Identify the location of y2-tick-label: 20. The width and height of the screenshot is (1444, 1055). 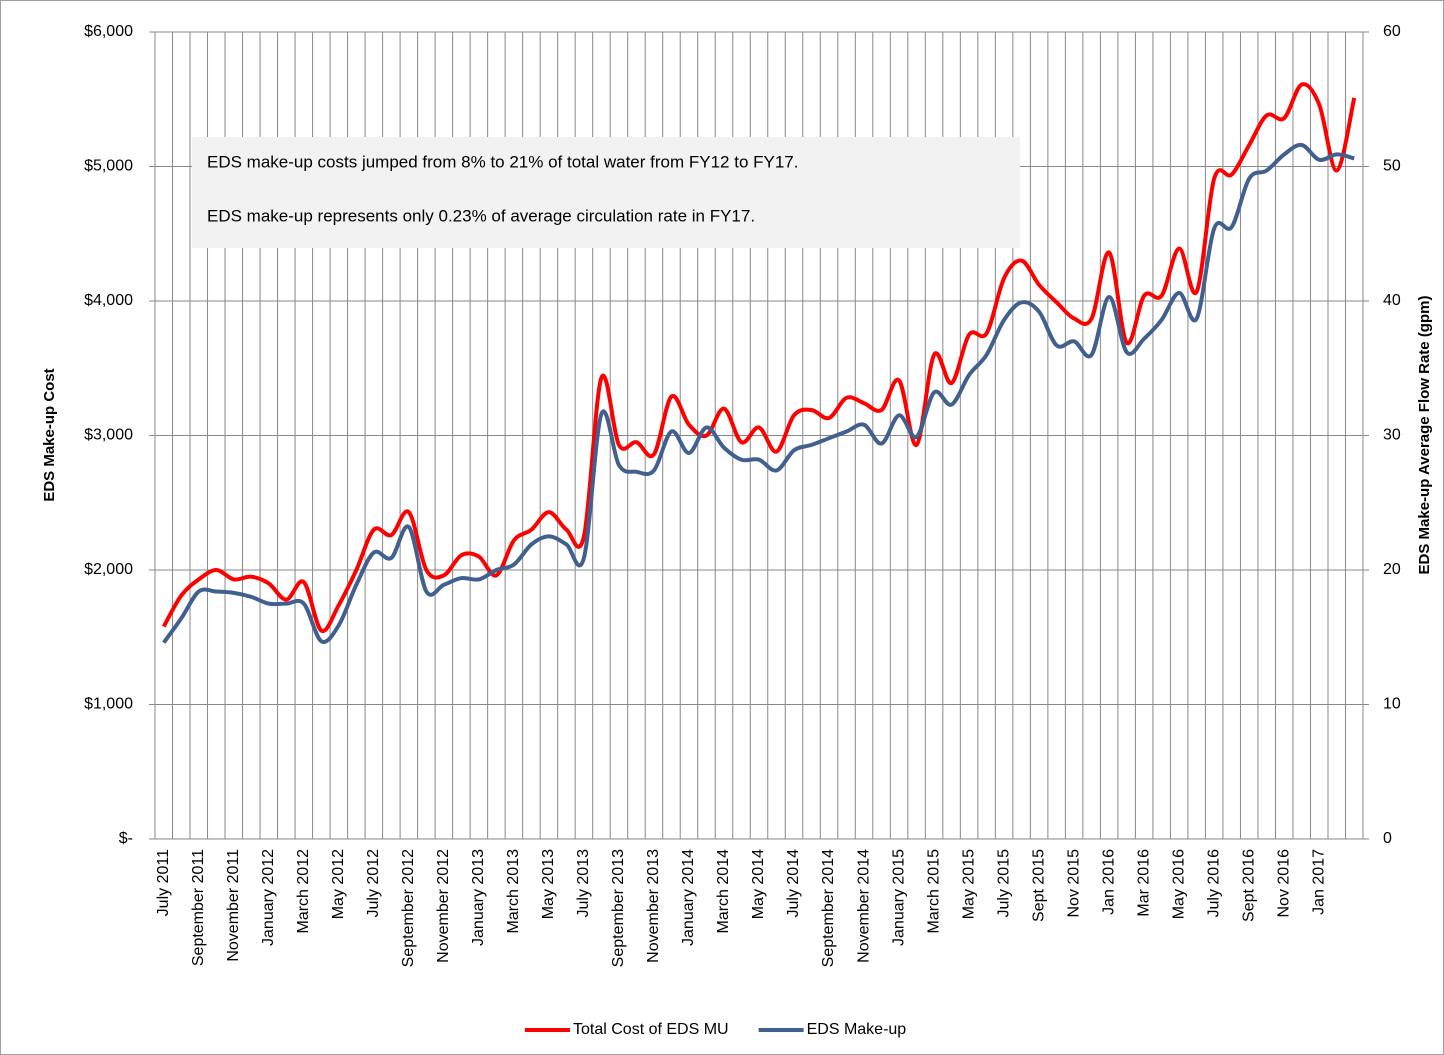
(1392, 569).